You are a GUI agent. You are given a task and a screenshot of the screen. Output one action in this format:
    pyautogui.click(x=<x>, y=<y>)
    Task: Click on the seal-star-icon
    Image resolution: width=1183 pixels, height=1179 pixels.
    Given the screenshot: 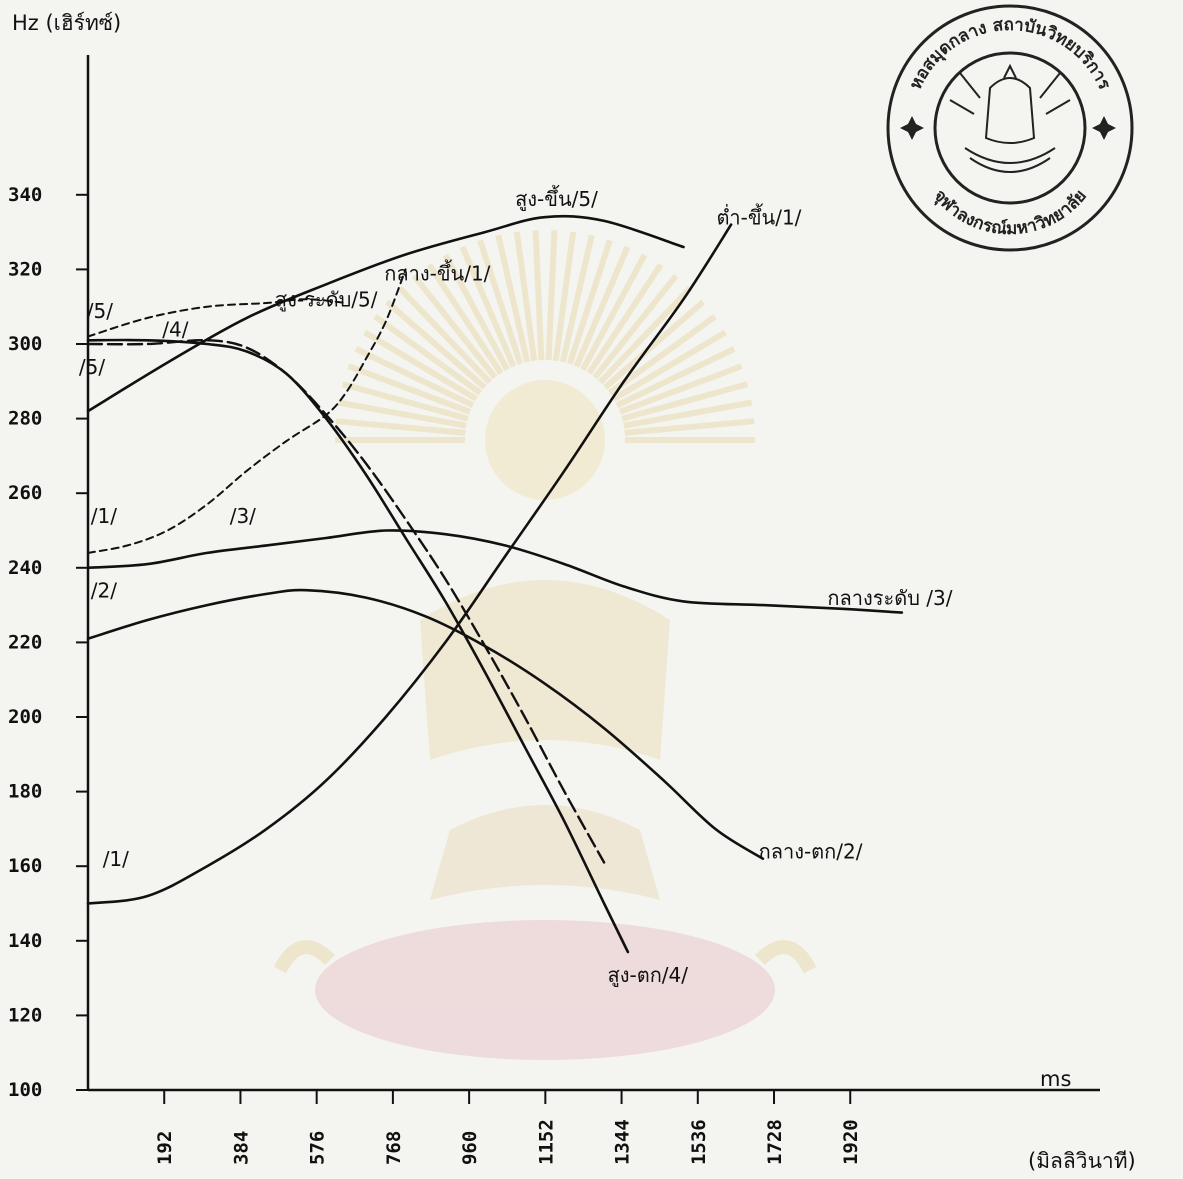 What is the action you would take?
    pyautogui.click(x=1008, y=128)
    